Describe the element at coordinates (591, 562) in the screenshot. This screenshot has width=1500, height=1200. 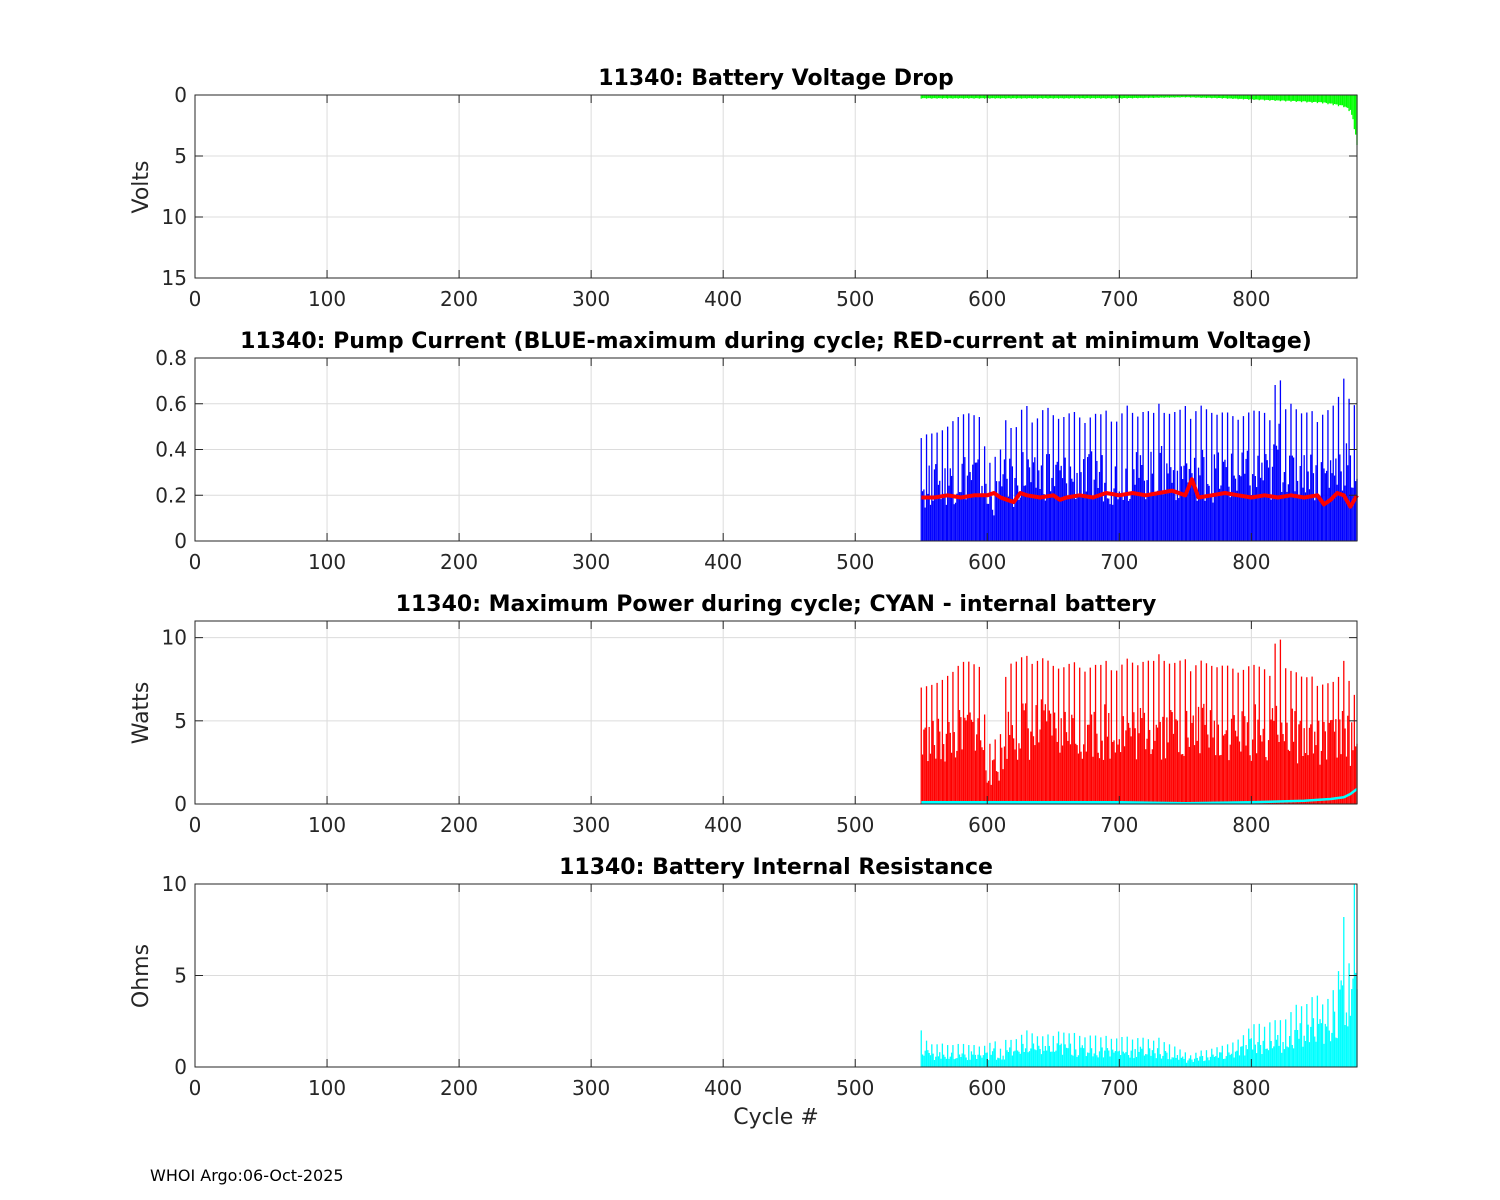
I see `current-xtick-label: 300` at that location.